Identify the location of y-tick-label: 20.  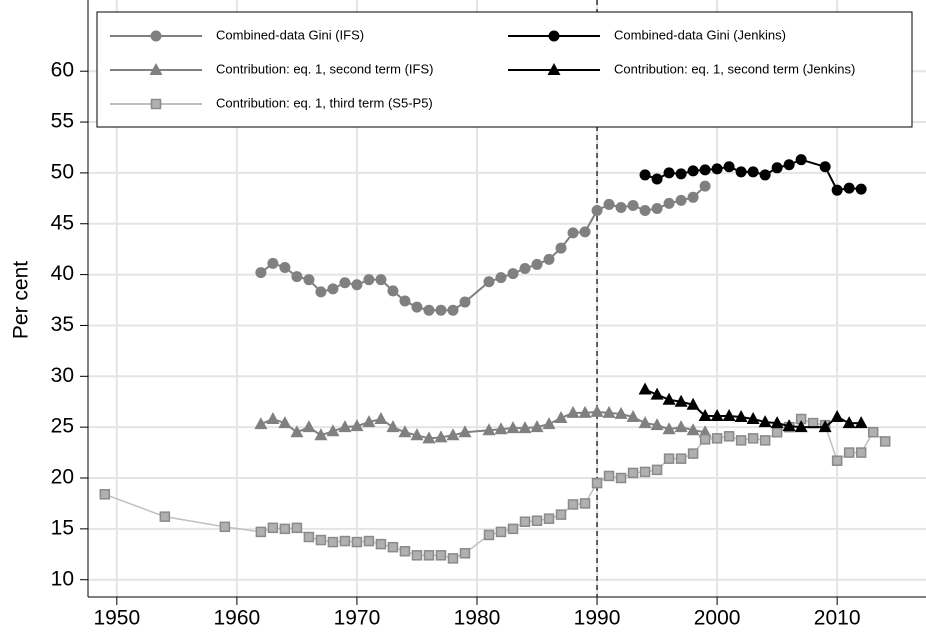
(62, 477).